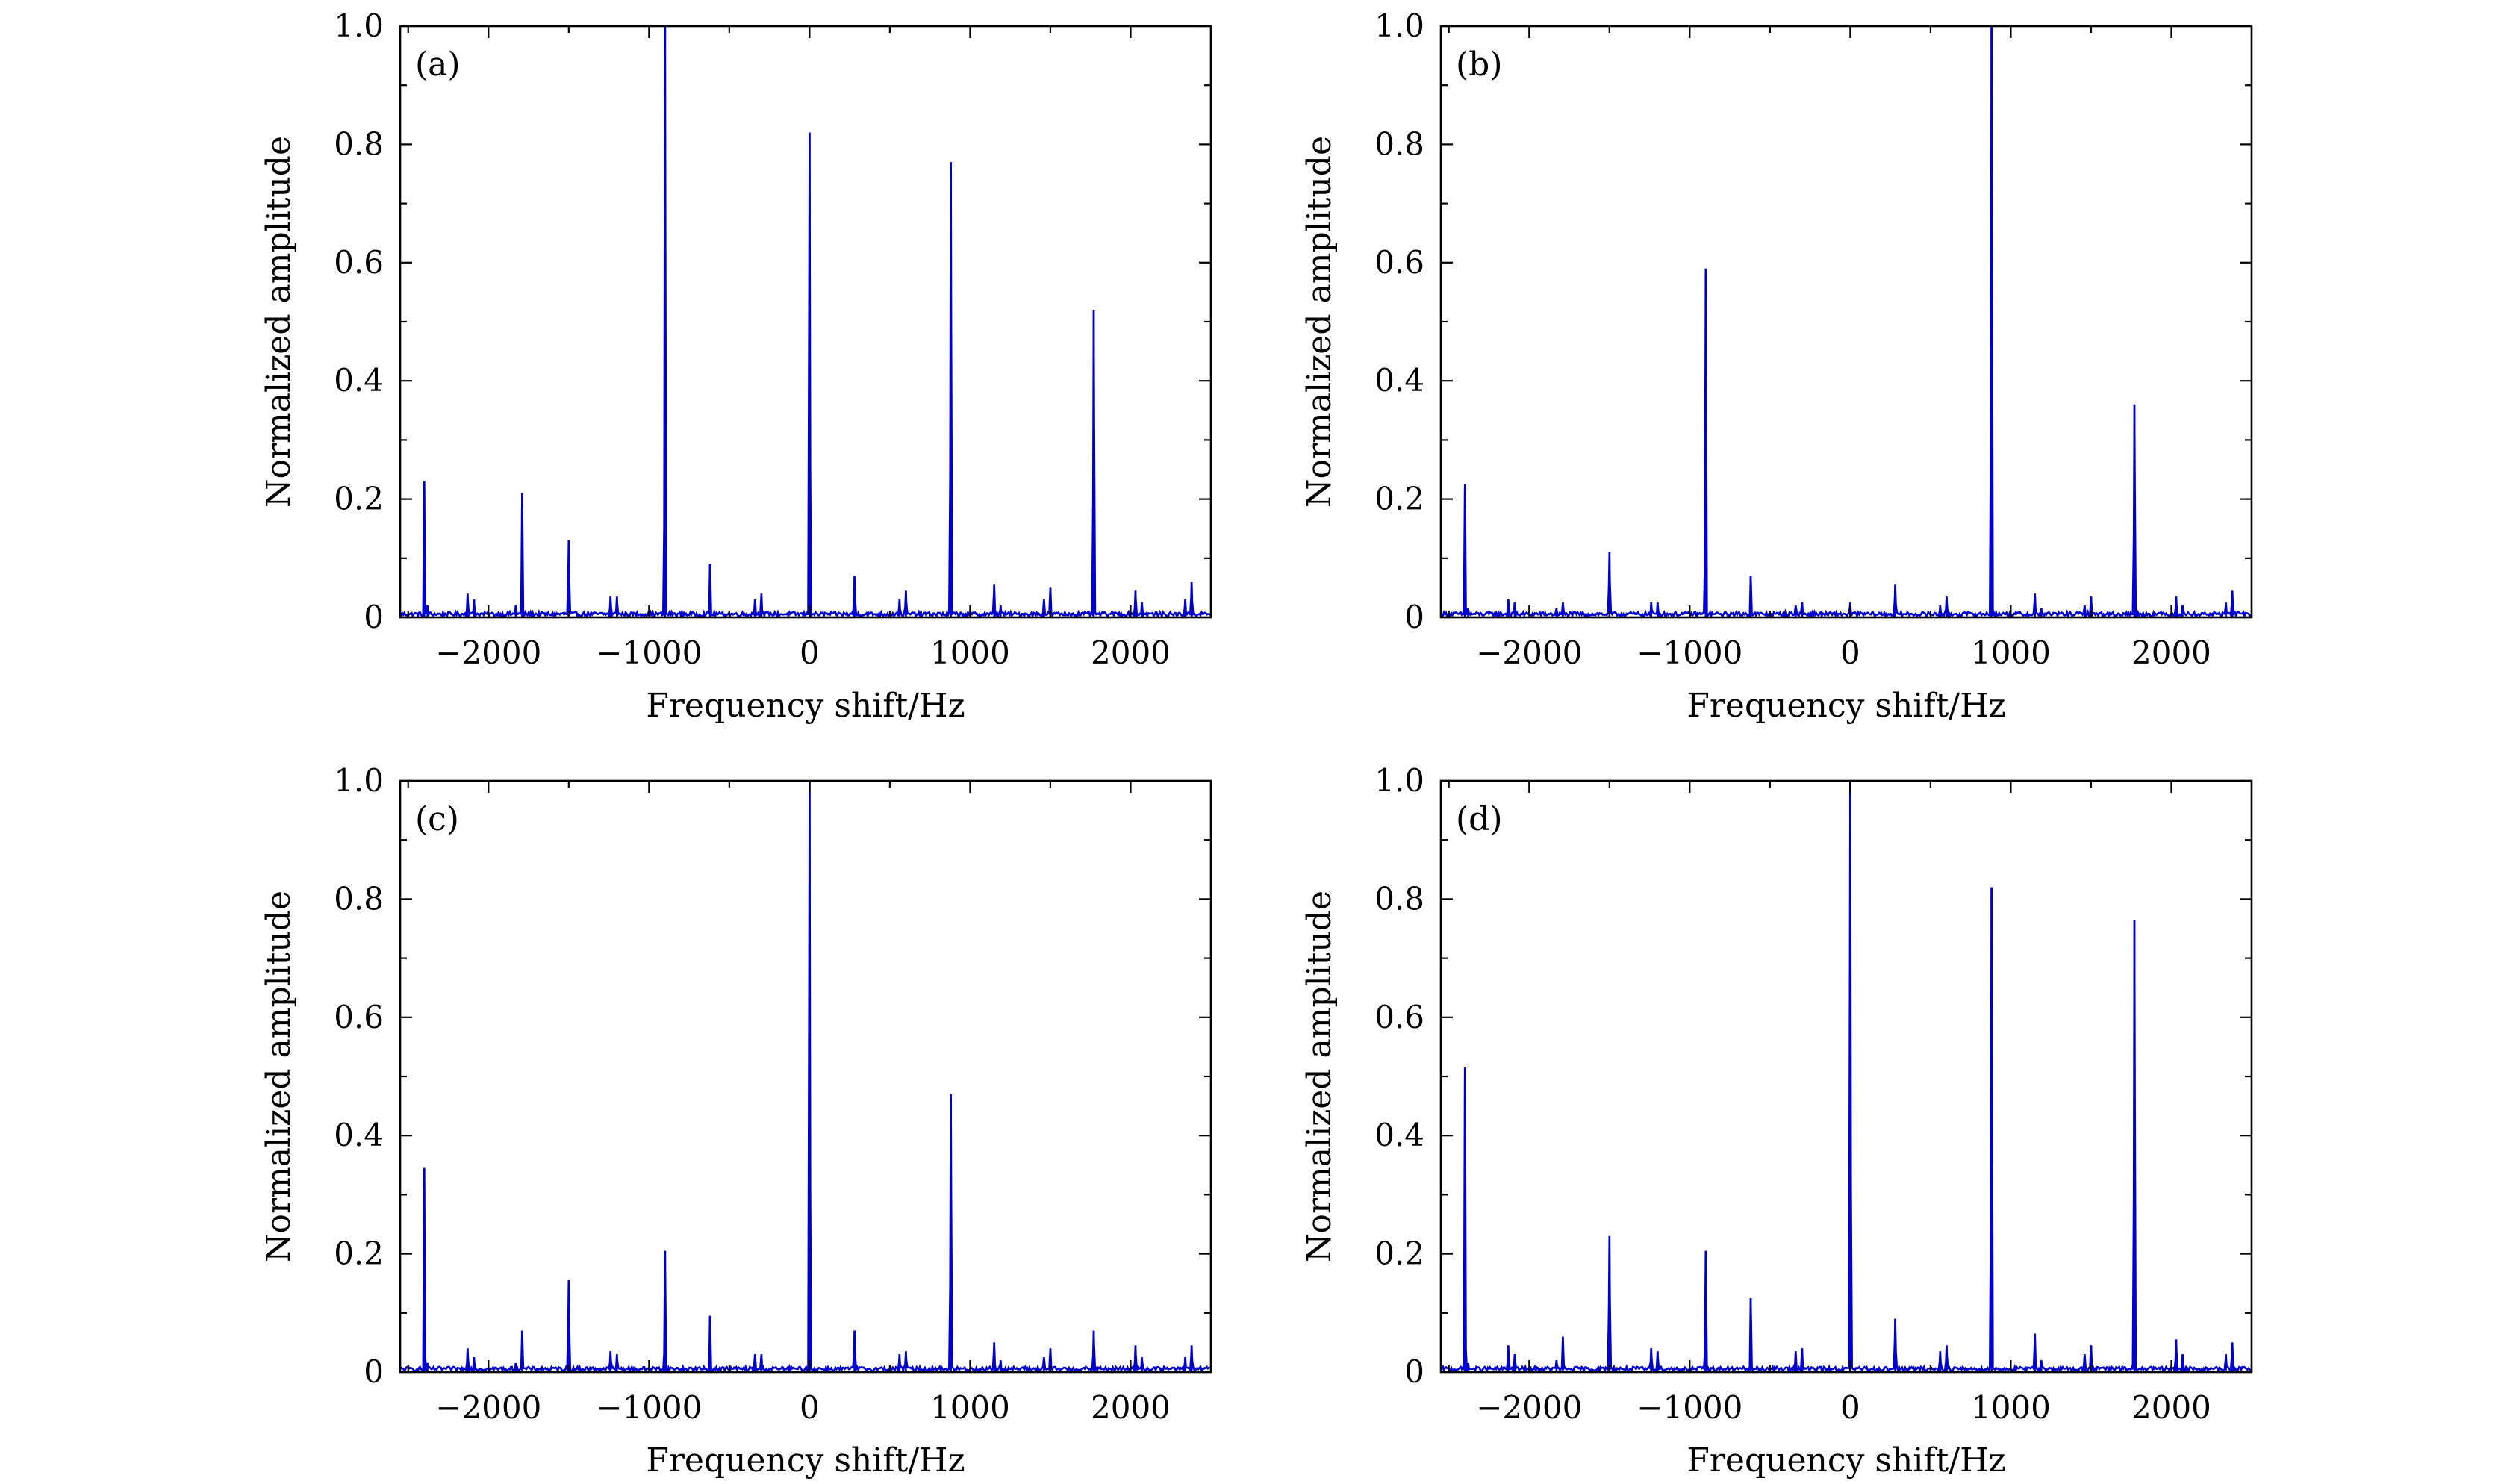 The image size is (2498, 1484). I want to click on y-axis-label-c: Normalized amplitude, so click(279, 1076).